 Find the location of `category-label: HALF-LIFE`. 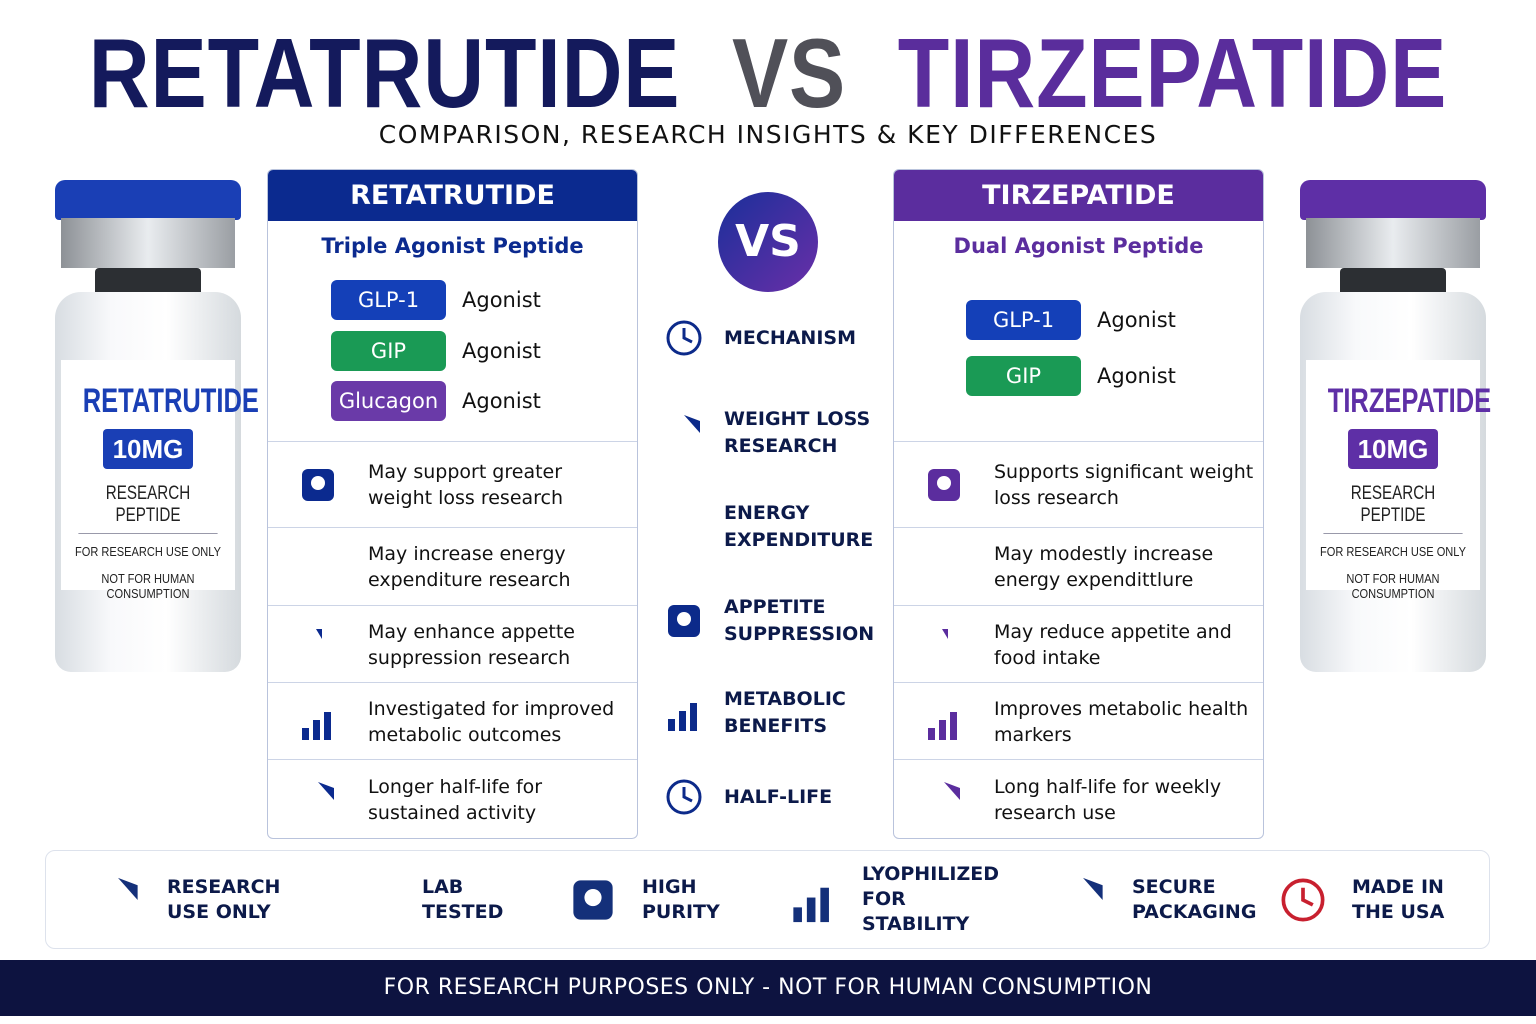

category-label: HALF-LIFE is located at coordinates (778, 796).